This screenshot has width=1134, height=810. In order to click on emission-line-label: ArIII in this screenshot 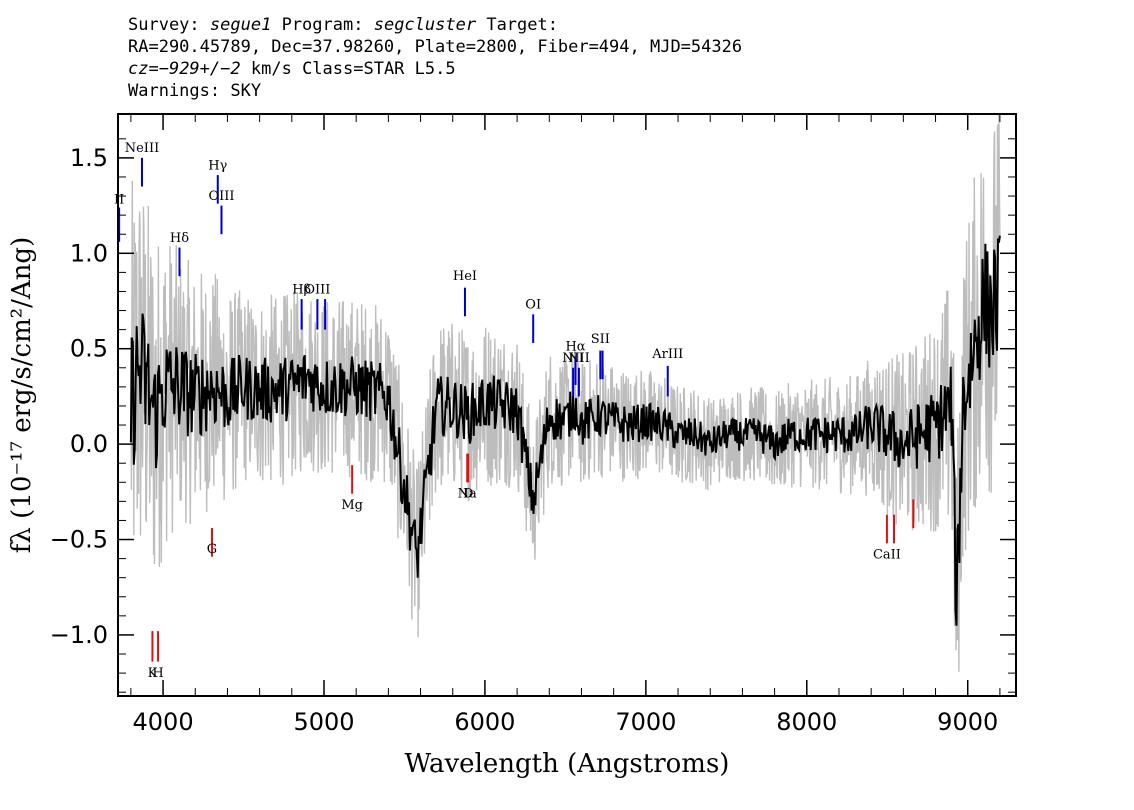, I will do `click(667, 354)`.